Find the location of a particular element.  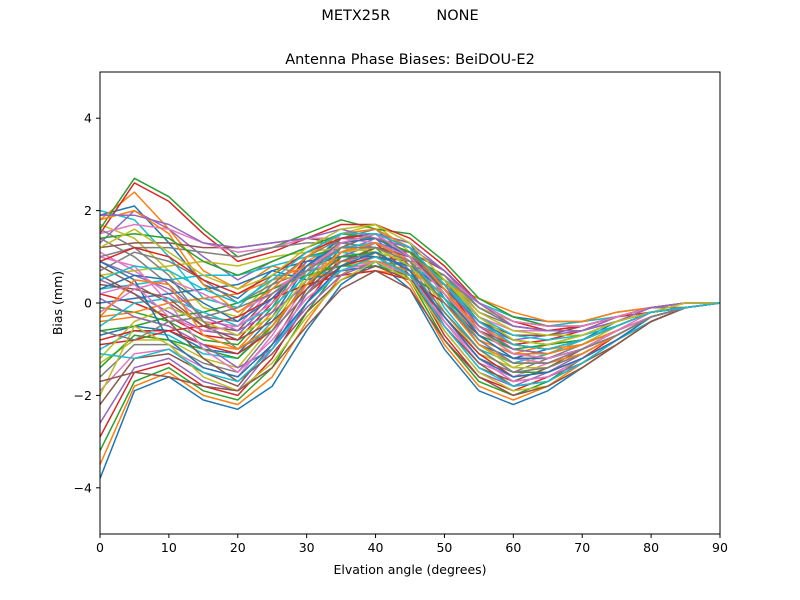

x-axis: 0 10 20 30 40 50 60 70 80 90 is located at coordinates (412, 544).